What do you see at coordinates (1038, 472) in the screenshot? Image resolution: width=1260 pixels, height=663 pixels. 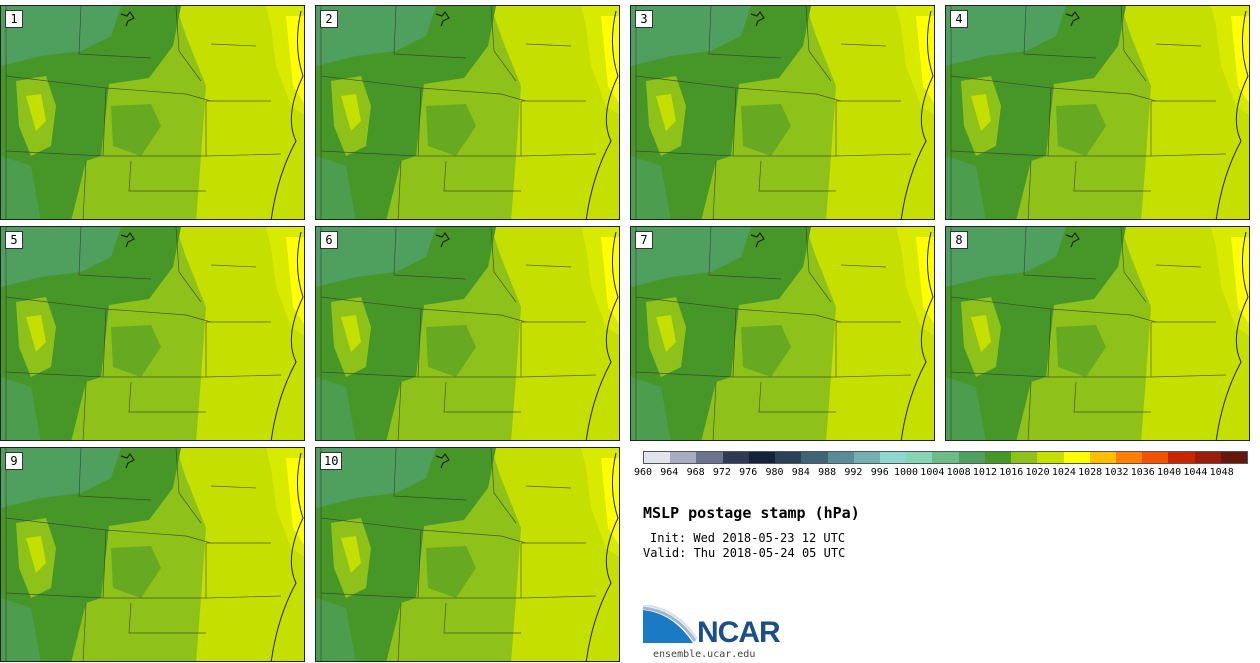 I see `colorbar-tick-label: 1020` at bounding box center [1038, 472].